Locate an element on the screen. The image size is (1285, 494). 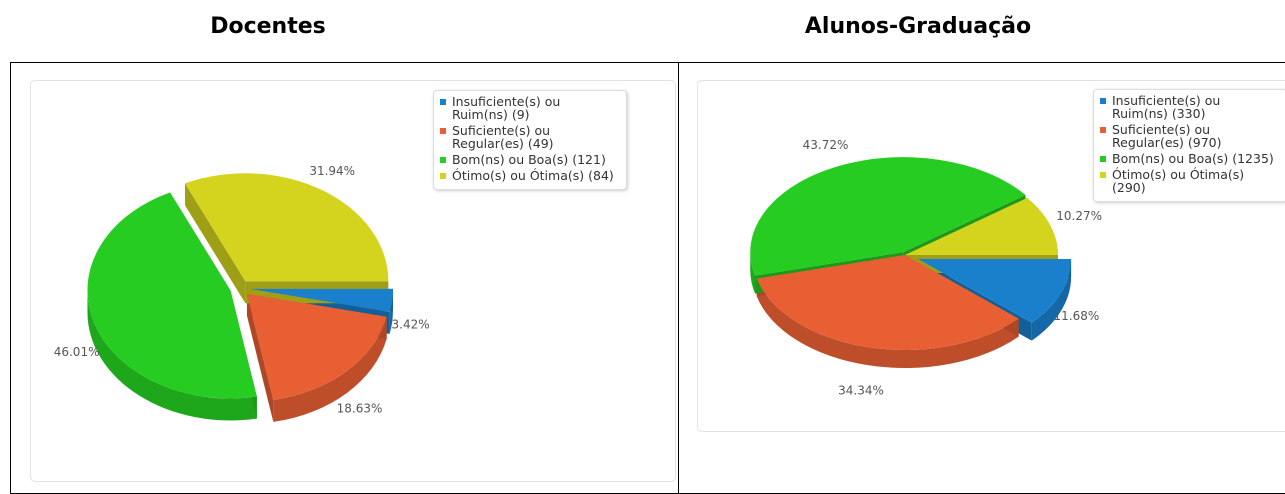
data-label: 34.34% is located at coordinates (861, 391).